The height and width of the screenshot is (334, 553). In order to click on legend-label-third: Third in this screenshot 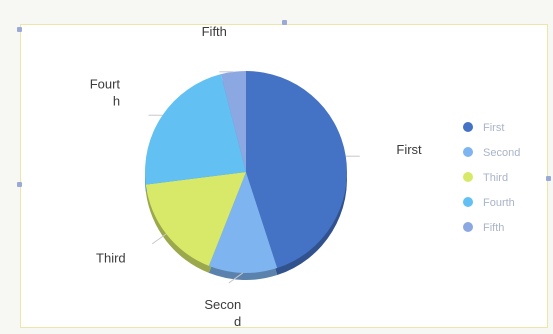, I will do `click(495, 178)`.